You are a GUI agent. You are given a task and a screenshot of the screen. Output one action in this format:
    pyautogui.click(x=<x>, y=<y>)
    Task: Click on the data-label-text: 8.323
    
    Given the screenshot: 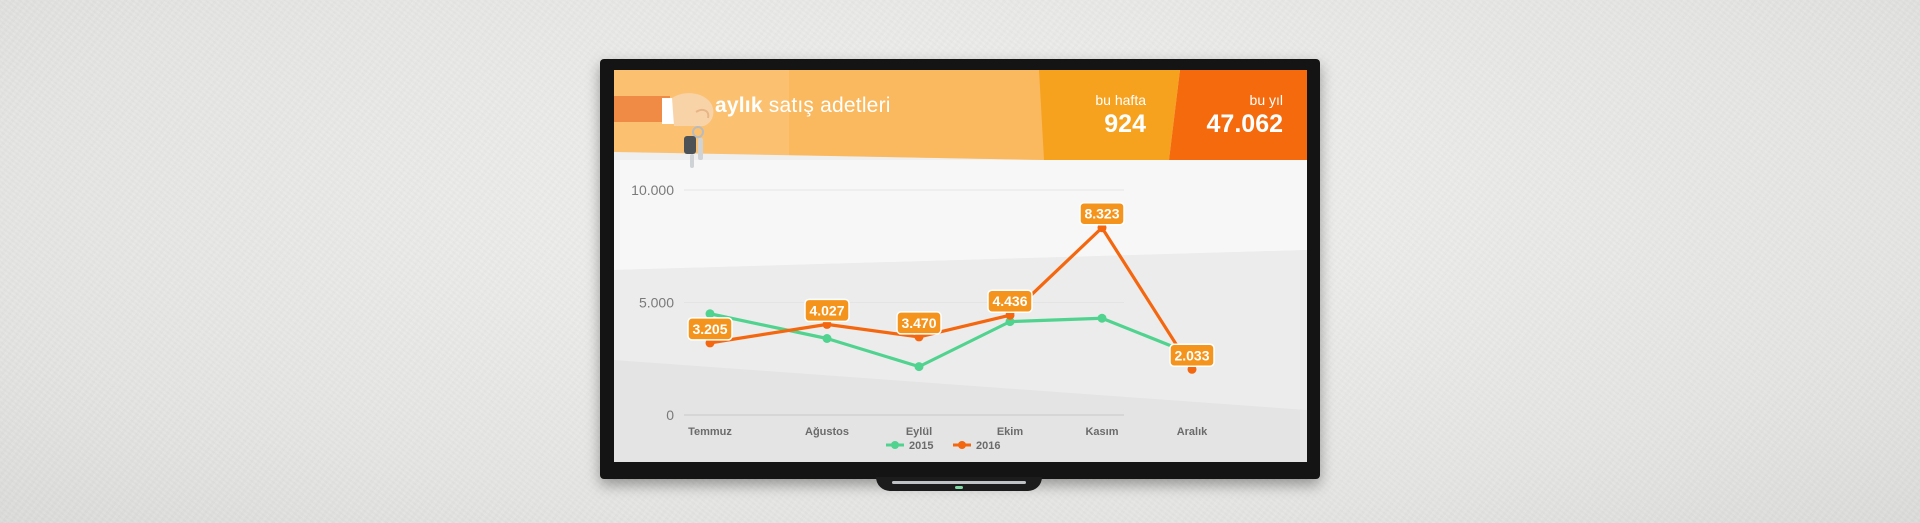 What is the action you would take?
    pyautogui.click(x=1101, y=214)
    